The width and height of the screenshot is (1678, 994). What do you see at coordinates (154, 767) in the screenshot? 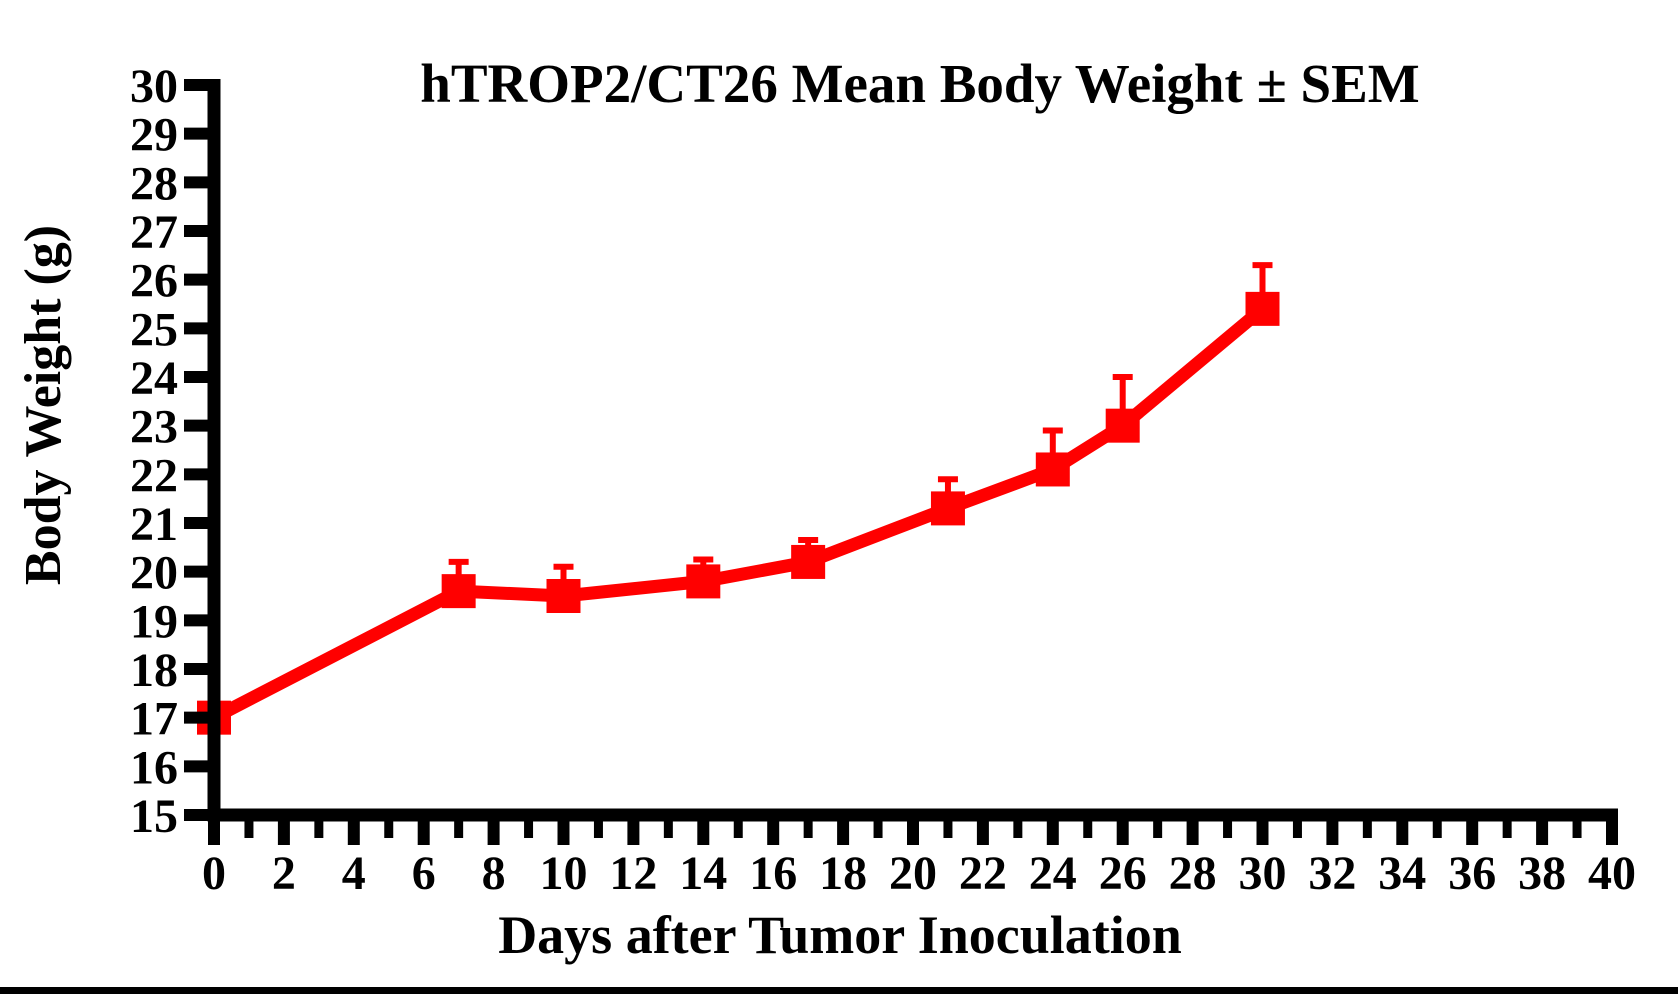
I see `y-tick-label: 16` at bounding box center [154, 767].